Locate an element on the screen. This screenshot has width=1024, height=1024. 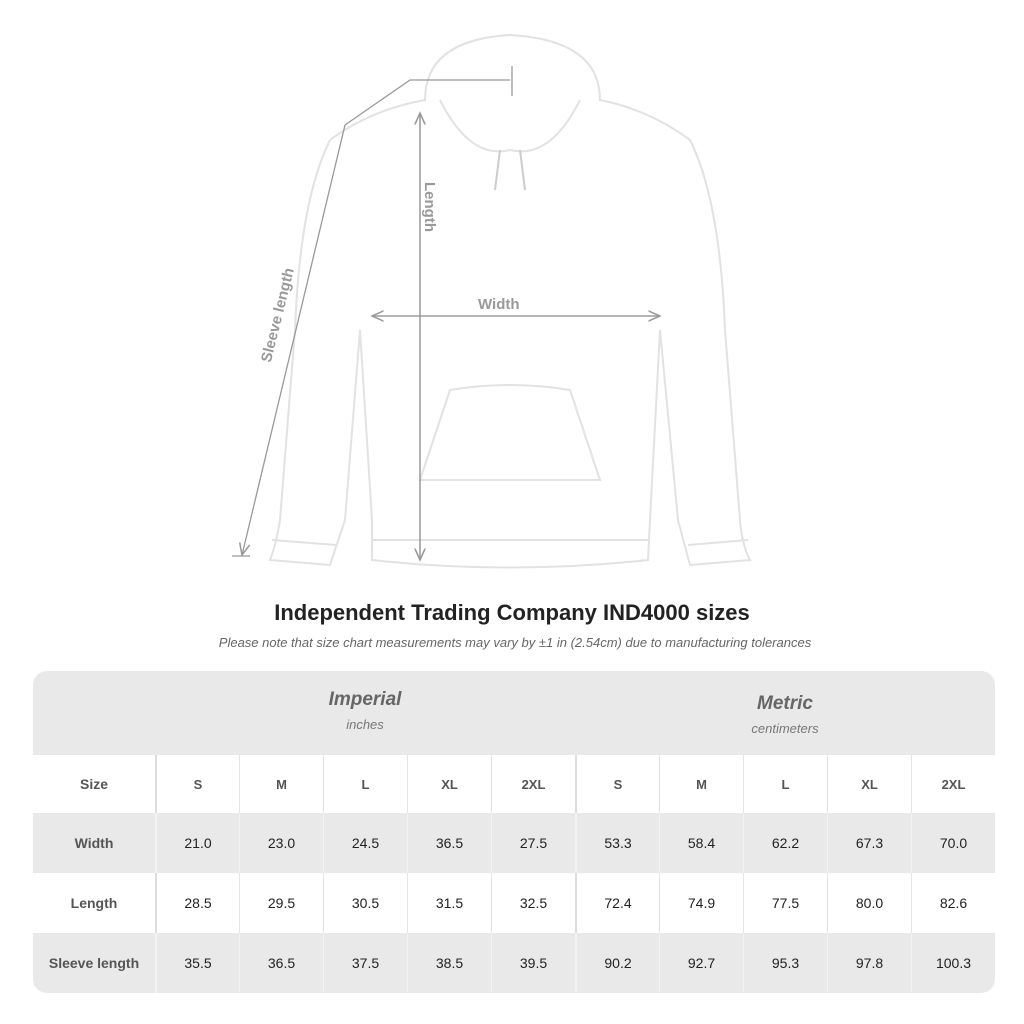
size-header-row: Size S M L XL 2XL S M L XL 2XL is located at coordinates (514, 784).